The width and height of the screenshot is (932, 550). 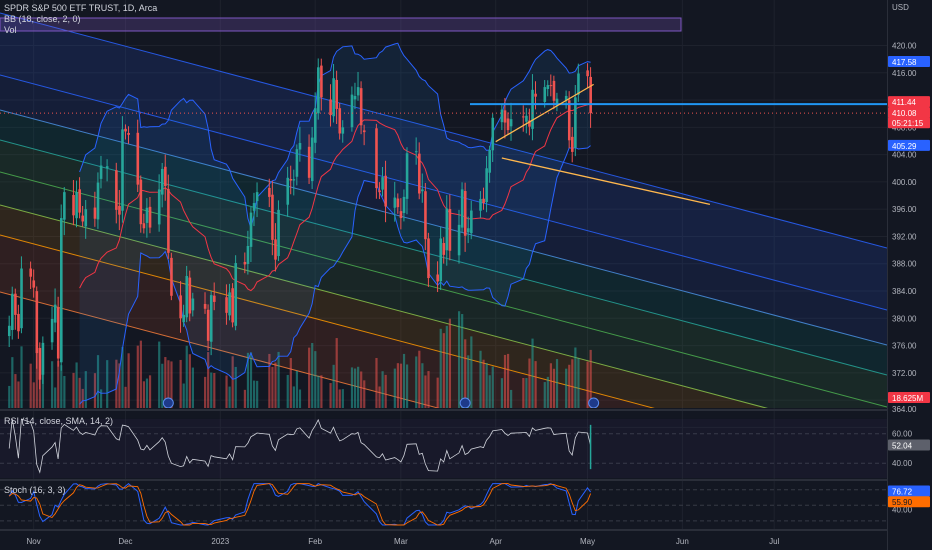 What do you see at coordinates (606, 181) in the screenshot?
I see `trend-line` at bounding box center [606, 181].